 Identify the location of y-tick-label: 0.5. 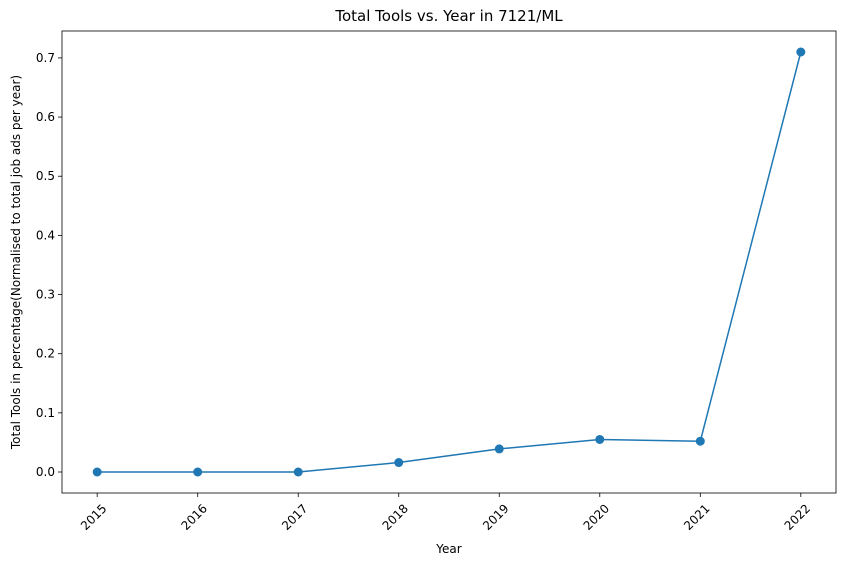
(45, 176).